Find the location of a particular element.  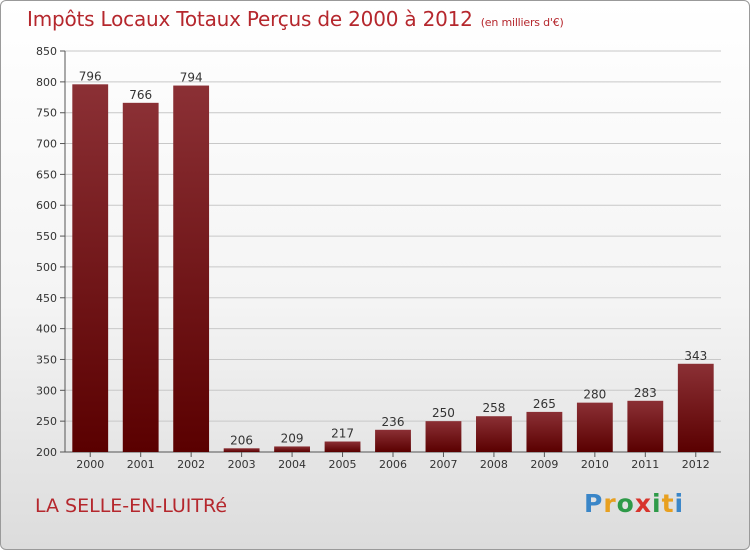

x-tick-label-2006: 2006 is located at coordinates (393, 464).